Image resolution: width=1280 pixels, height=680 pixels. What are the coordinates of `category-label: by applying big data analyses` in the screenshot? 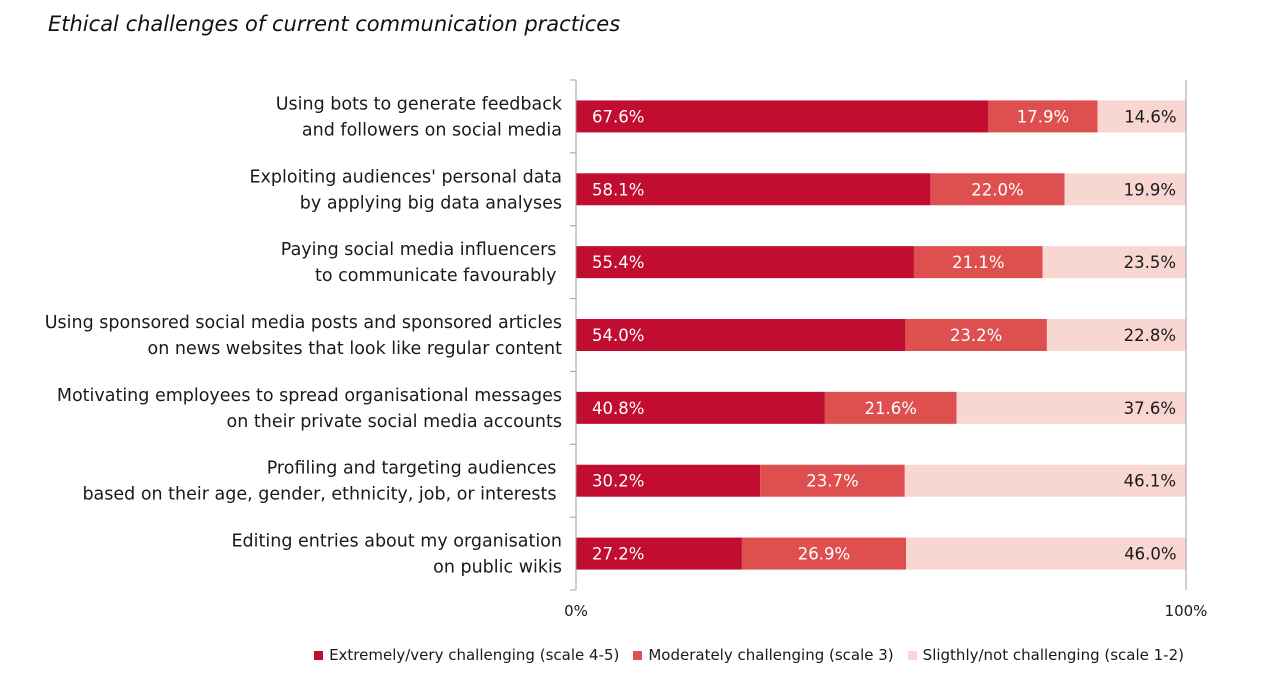 It's located at (431, 203).